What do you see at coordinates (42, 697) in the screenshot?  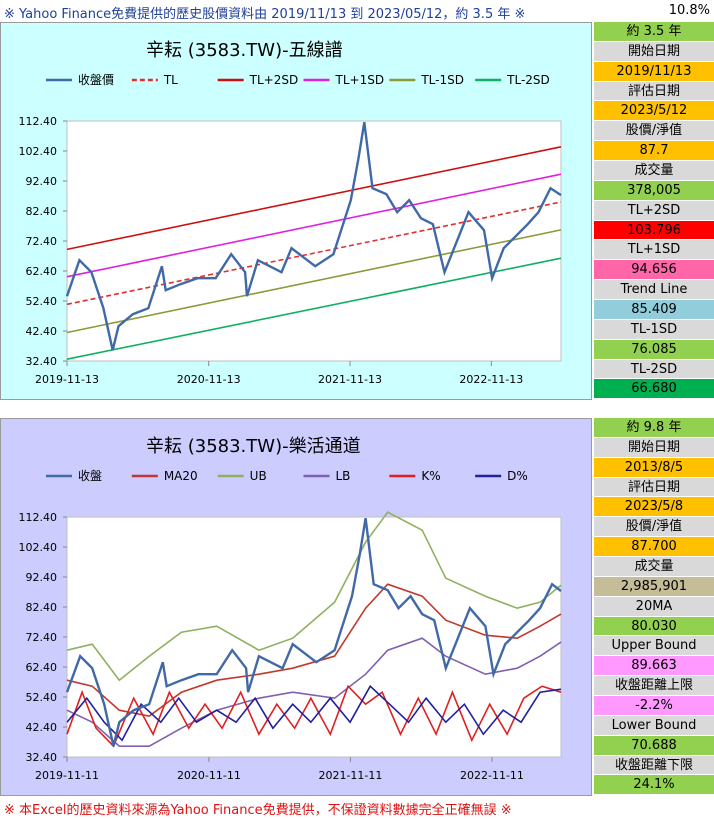 I see `lohas-ytick-label: 52.40` at bounding box center [42, 697].